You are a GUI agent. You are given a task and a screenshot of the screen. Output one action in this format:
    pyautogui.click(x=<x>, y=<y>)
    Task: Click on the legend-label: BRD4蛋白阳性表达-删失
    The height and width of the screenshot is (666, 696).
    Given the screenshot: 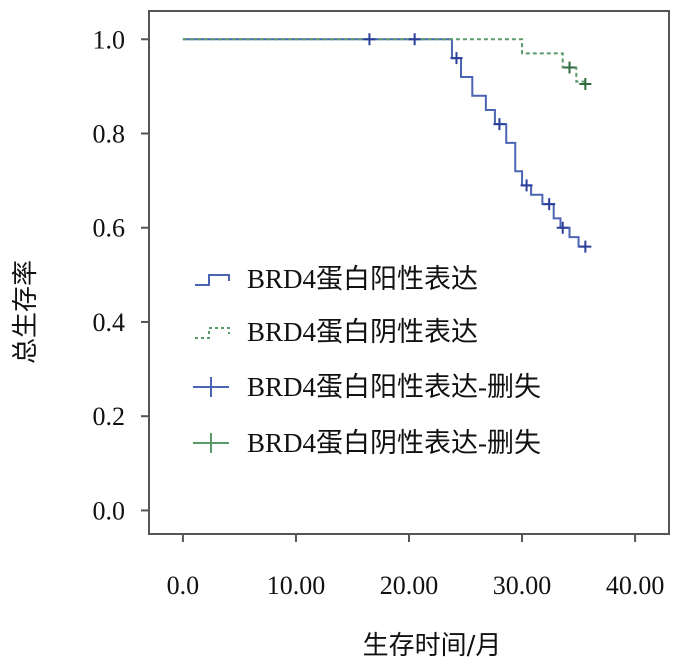 What is the action you would take?
    pyautogui.click(x=394, y=387)
    